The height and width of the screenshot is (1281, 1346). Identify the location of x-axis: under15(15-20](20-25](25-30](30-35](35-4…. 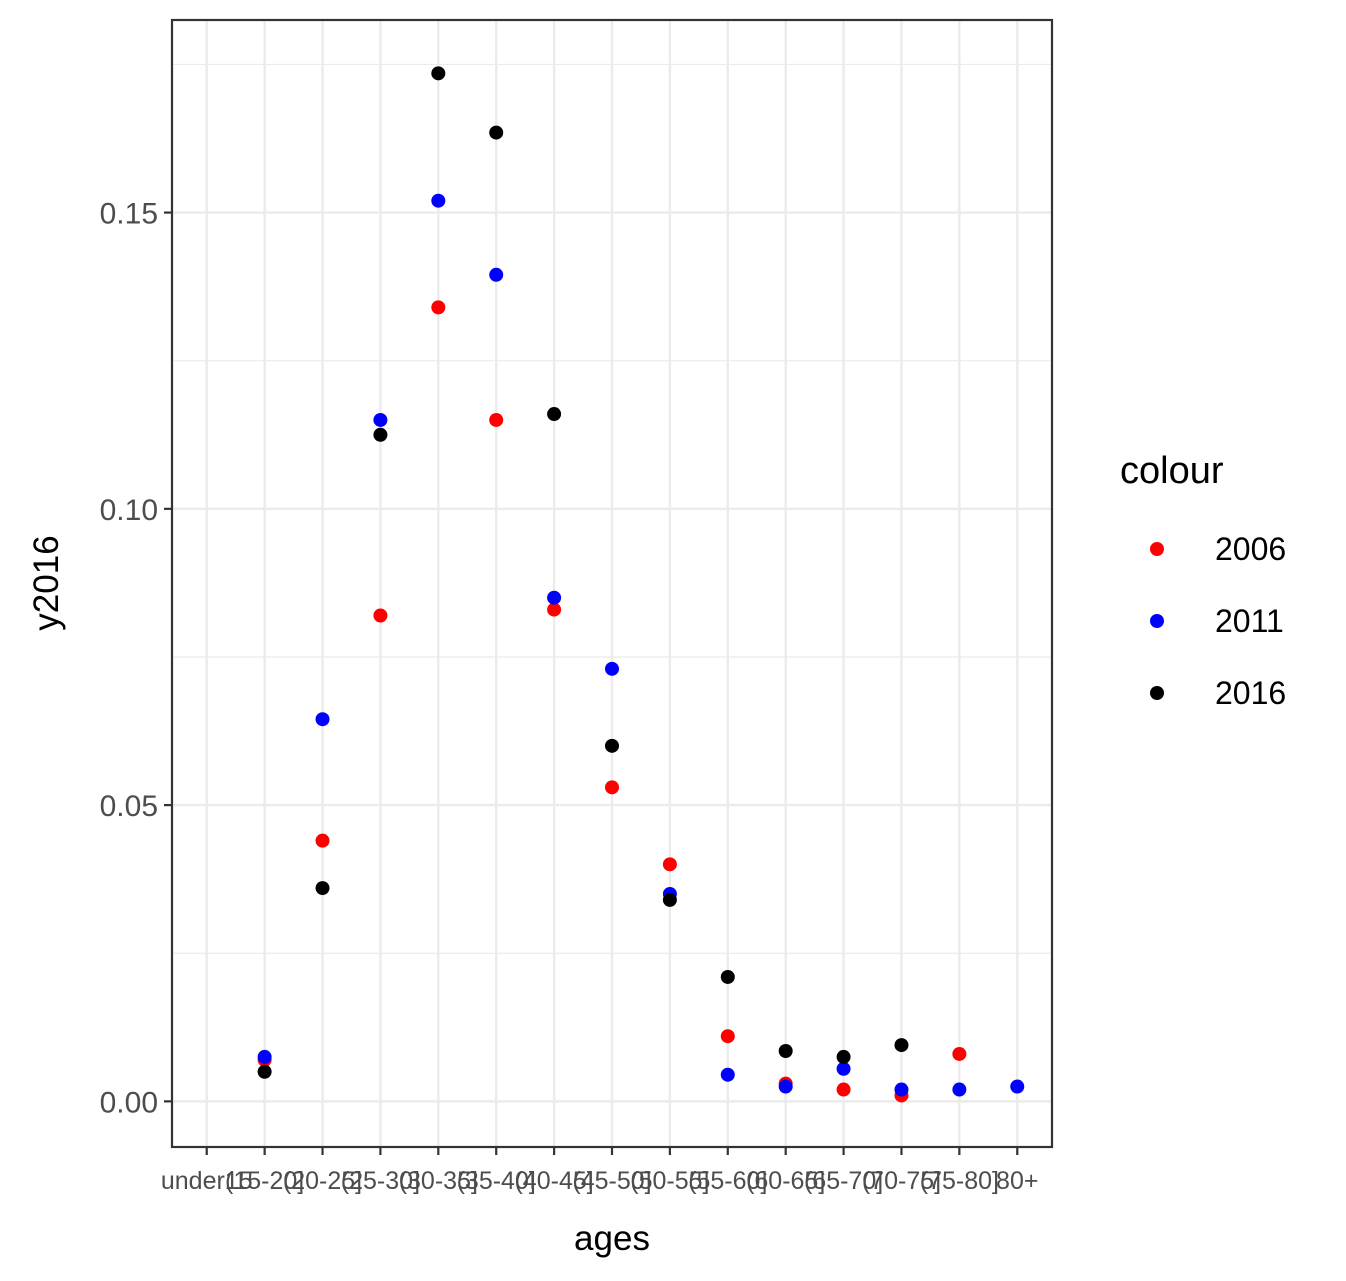
(599, 1171).